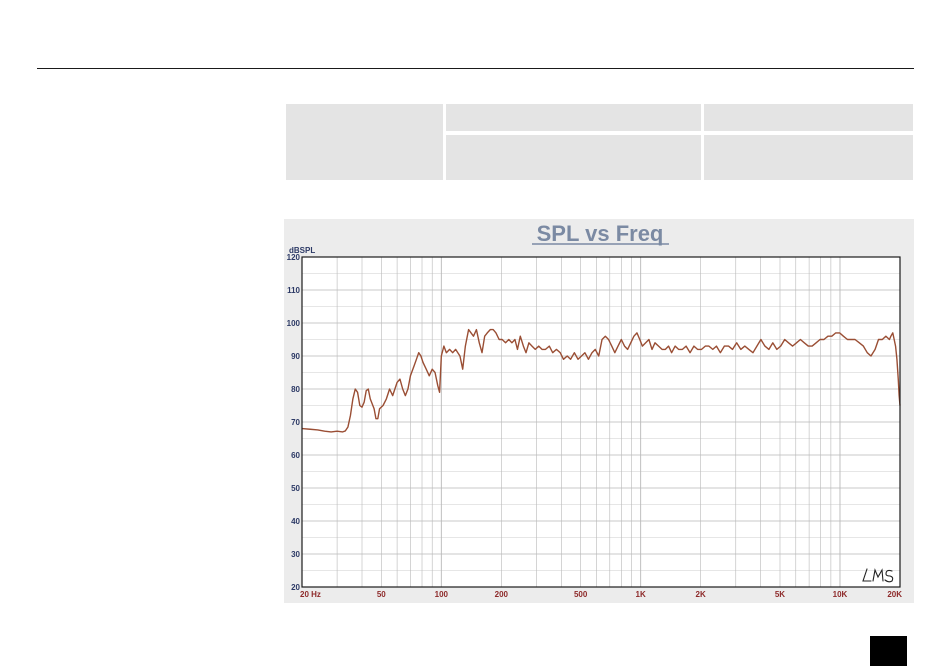  Describe the element at coordinates (475, 68) in the screenshot. I see `top-divider-line` at that location.